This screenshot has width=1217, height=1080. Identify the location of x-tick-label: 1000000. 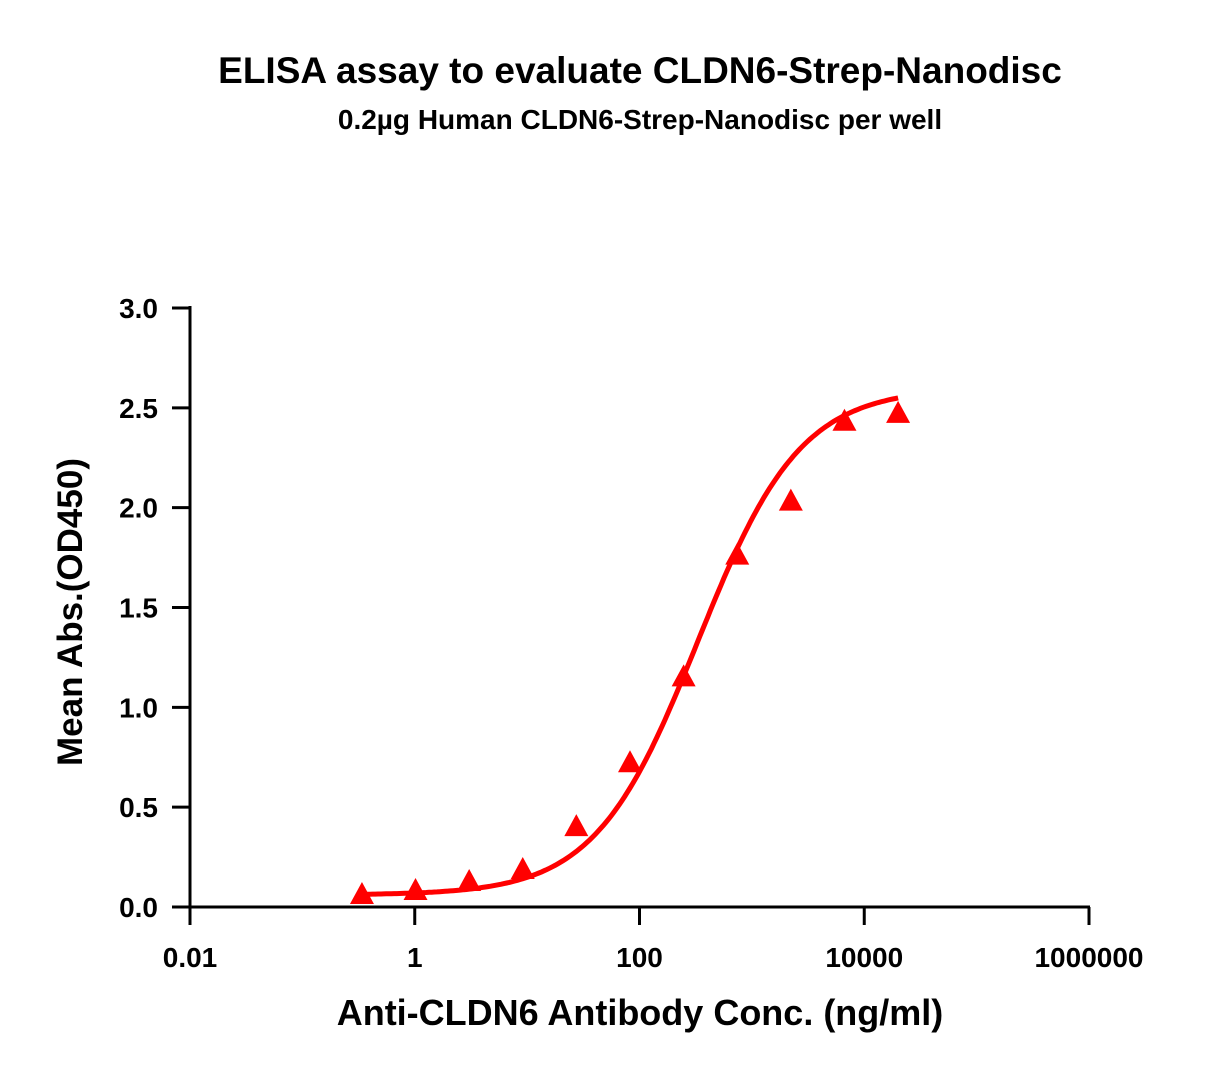
(1088, 957).